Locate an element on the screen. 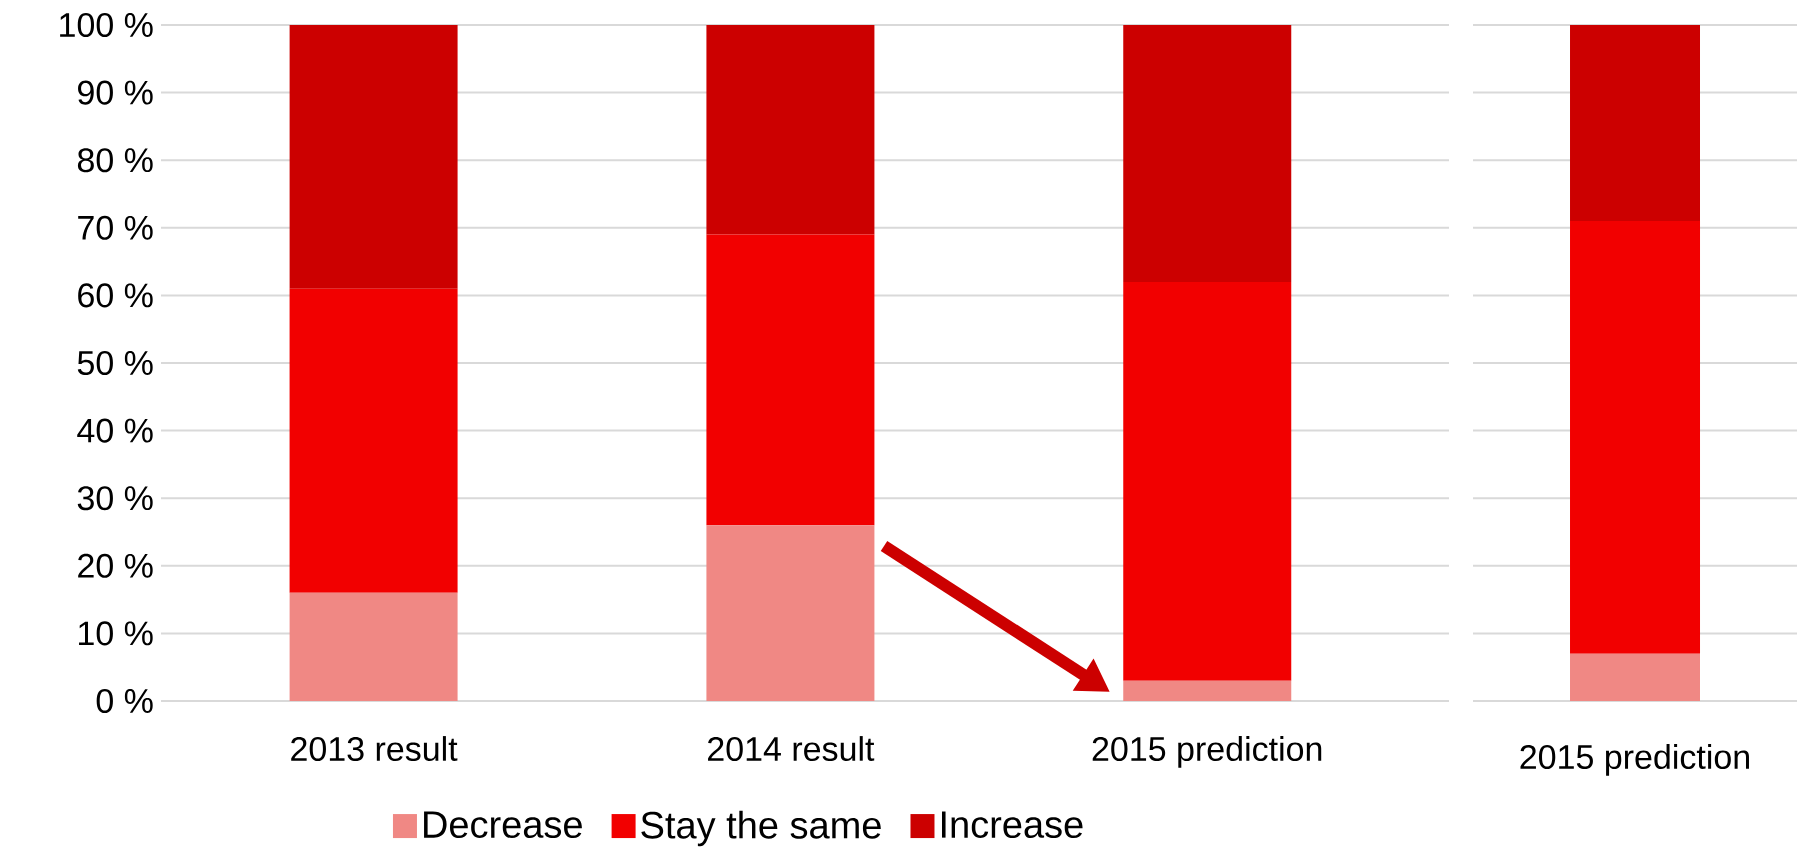  y-tick-label: 40 % is located at coordinates (115, 430).